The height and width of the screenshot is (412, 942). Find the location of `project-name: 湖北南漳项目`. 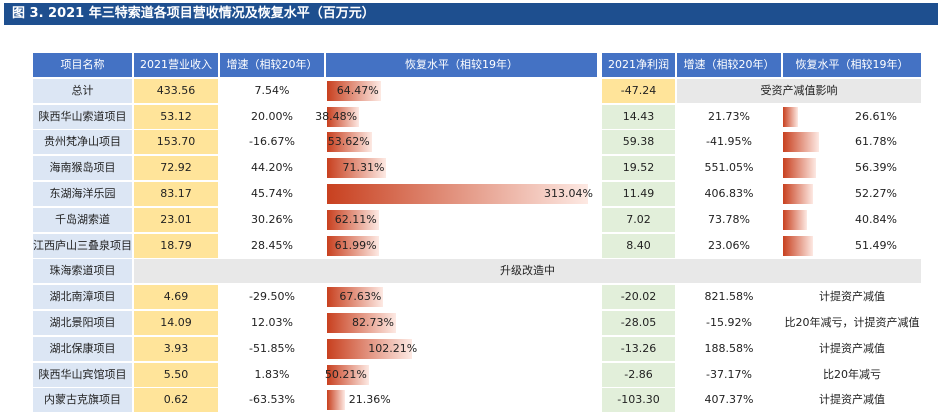

project-name: 湖北南漳项目 is located at coordinates (82, 297).